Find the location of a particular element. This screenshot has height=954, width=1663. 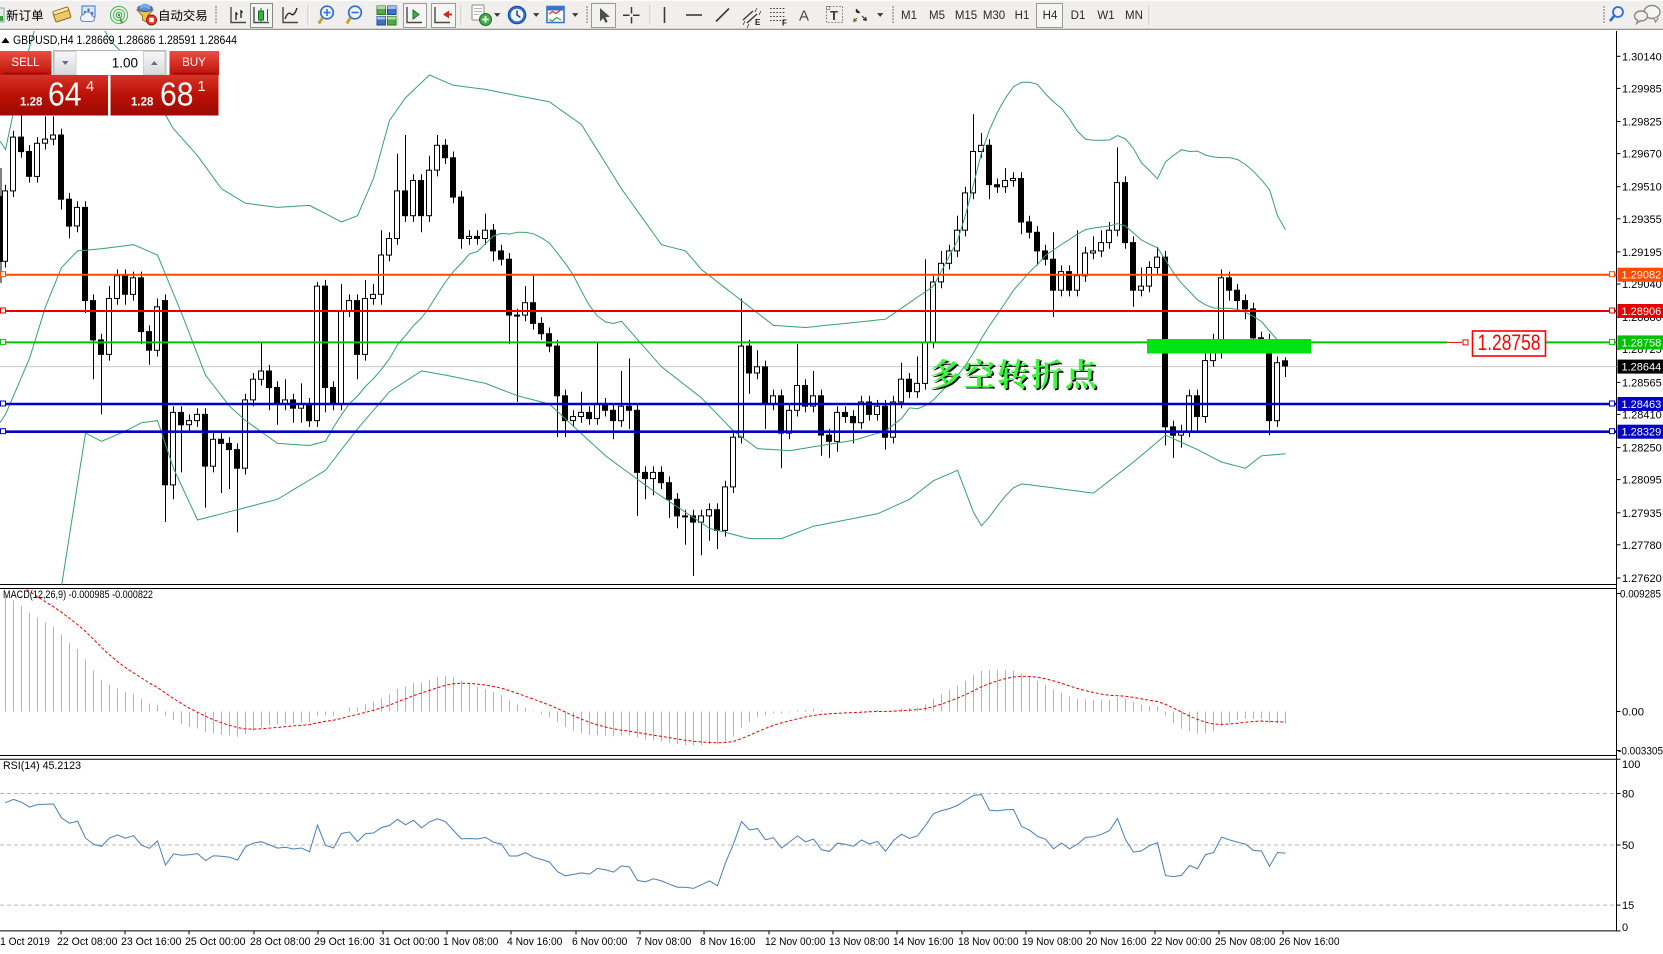

svg-text: 14 Nov 16:00 is located at coordinates (923, 942).